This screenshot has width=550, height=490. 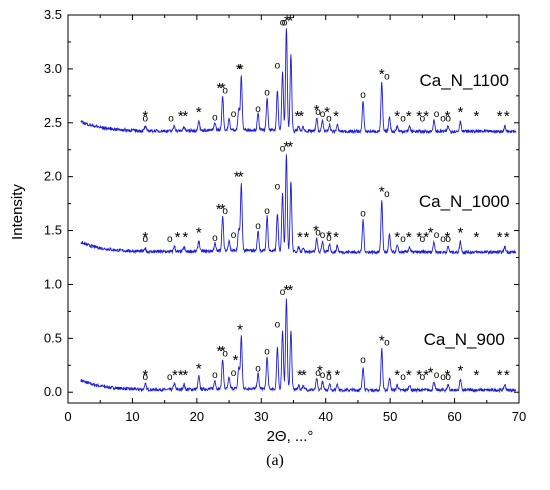 What do you see at coordinates (275, 460) in the screenshot?
I see `figure-caption: (a)` at bounding box center [275, 460].